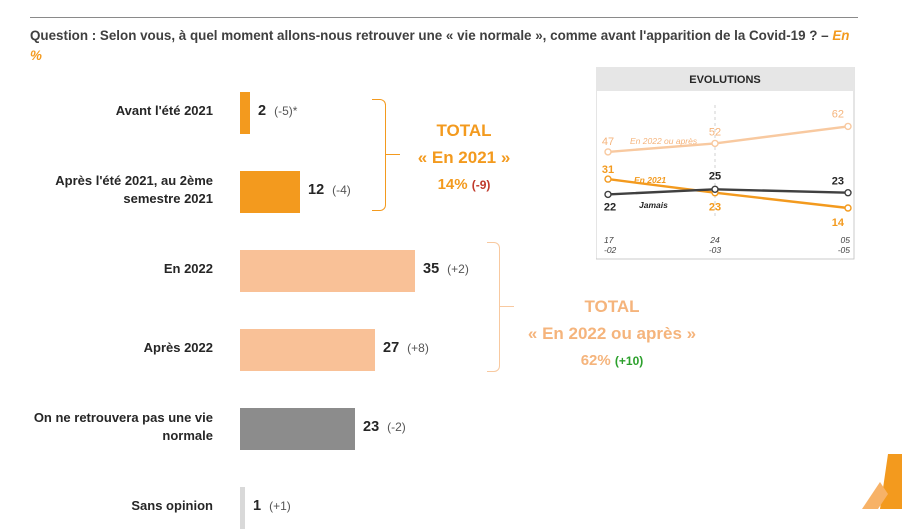 This screenshot has height=529, width=905. Describe the element at coordinates (653, 205) in the screenshot. I see `series-name-label: Jamais` at that location.